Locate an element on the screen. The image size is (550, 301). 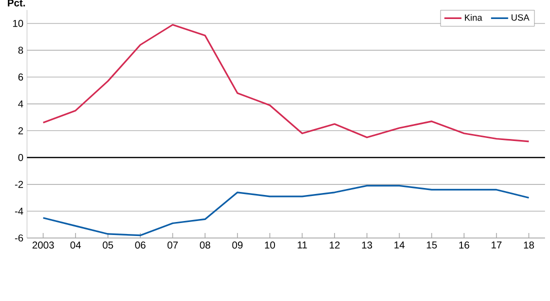
y-tick-label: -4 is located at coordinates (19, 211).